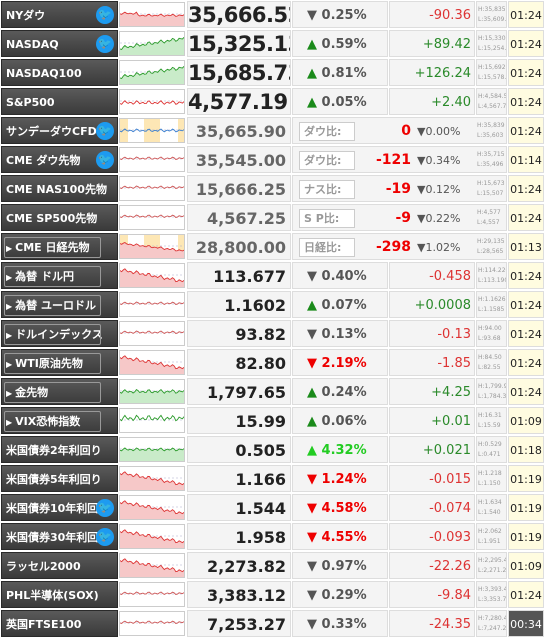  Describe the element at coordinates (59, 159) in the screenshot. I see `row-name: CME ダウ先物 🐦` at that location.